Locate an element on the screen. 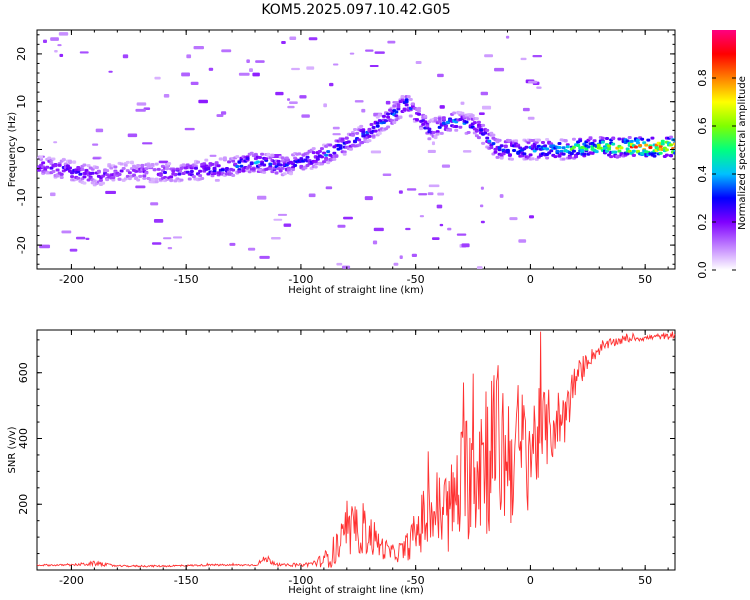 This screenshot has width=750, height=600. x-tick-label: -50 is located at coordinates (416, 580).